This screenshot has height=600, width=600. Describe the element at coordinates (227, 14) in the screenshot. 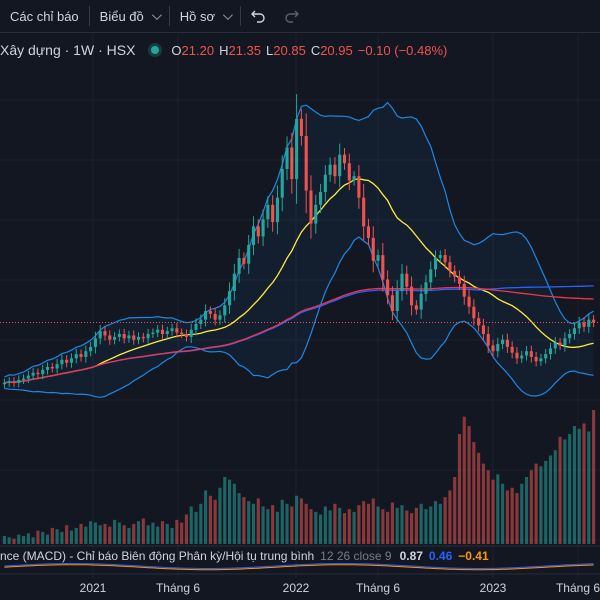

I see `chevron-down-icon` at that location.